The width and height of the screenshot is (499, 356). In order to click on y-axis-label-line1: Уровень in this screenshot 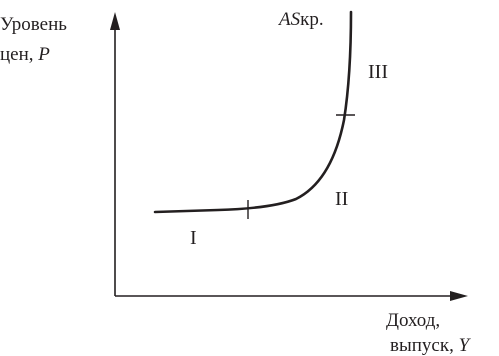, I will do `click(33, 24)`.